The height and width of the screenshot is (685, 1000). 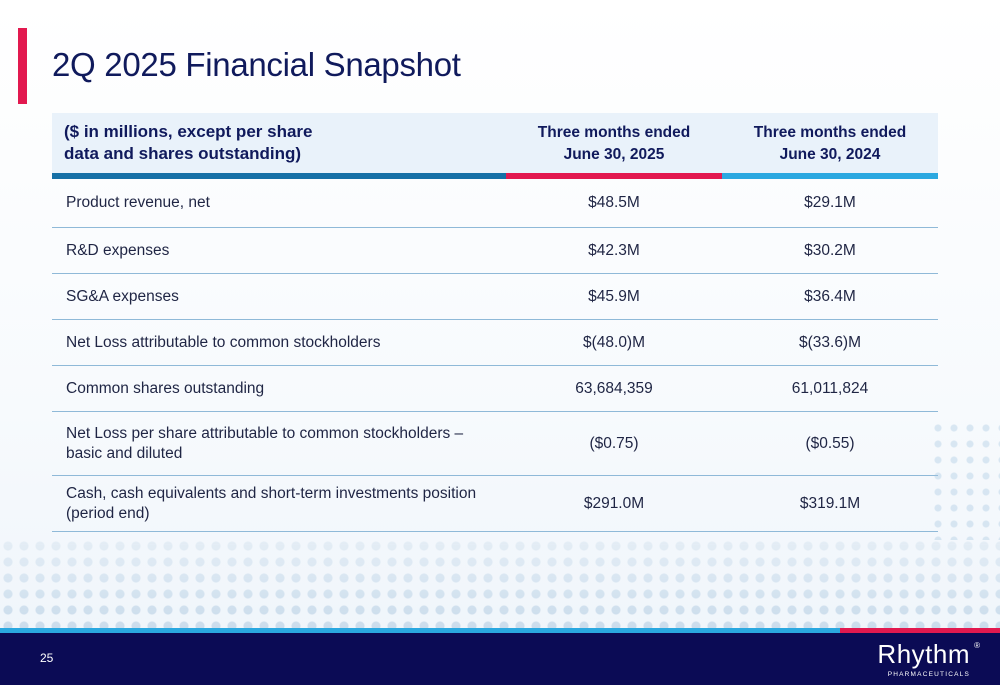 What do you see at coordinates (108, 513) in the screenshot?
I see `row-label-line2: (period end)` at bounding box center [108, 513].